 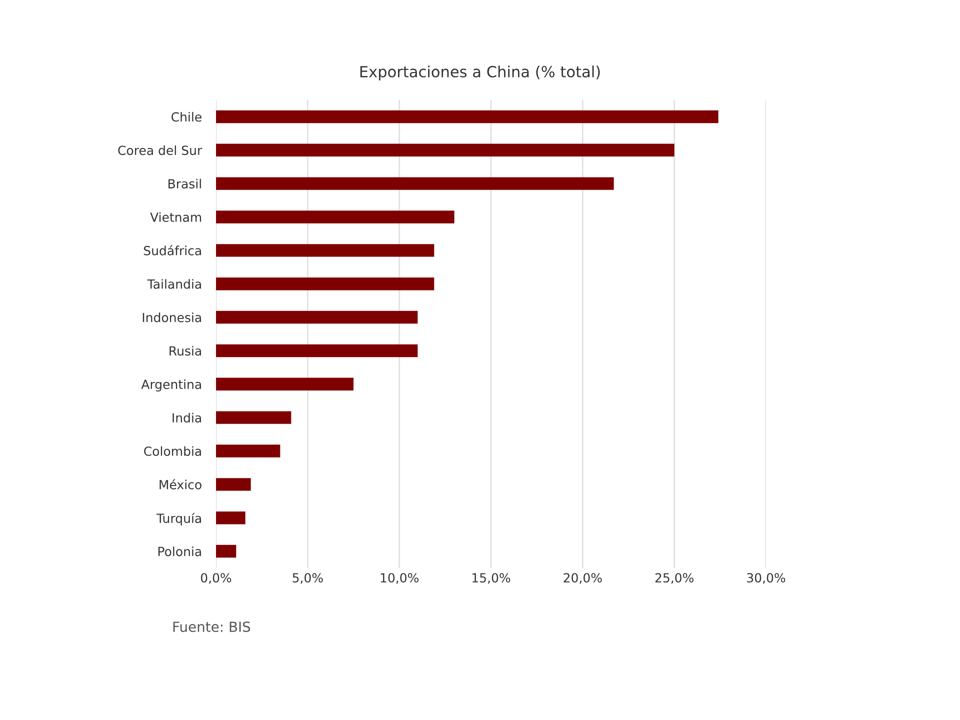 I want to click on y-tick-label: India, so click(x=186, y=417).